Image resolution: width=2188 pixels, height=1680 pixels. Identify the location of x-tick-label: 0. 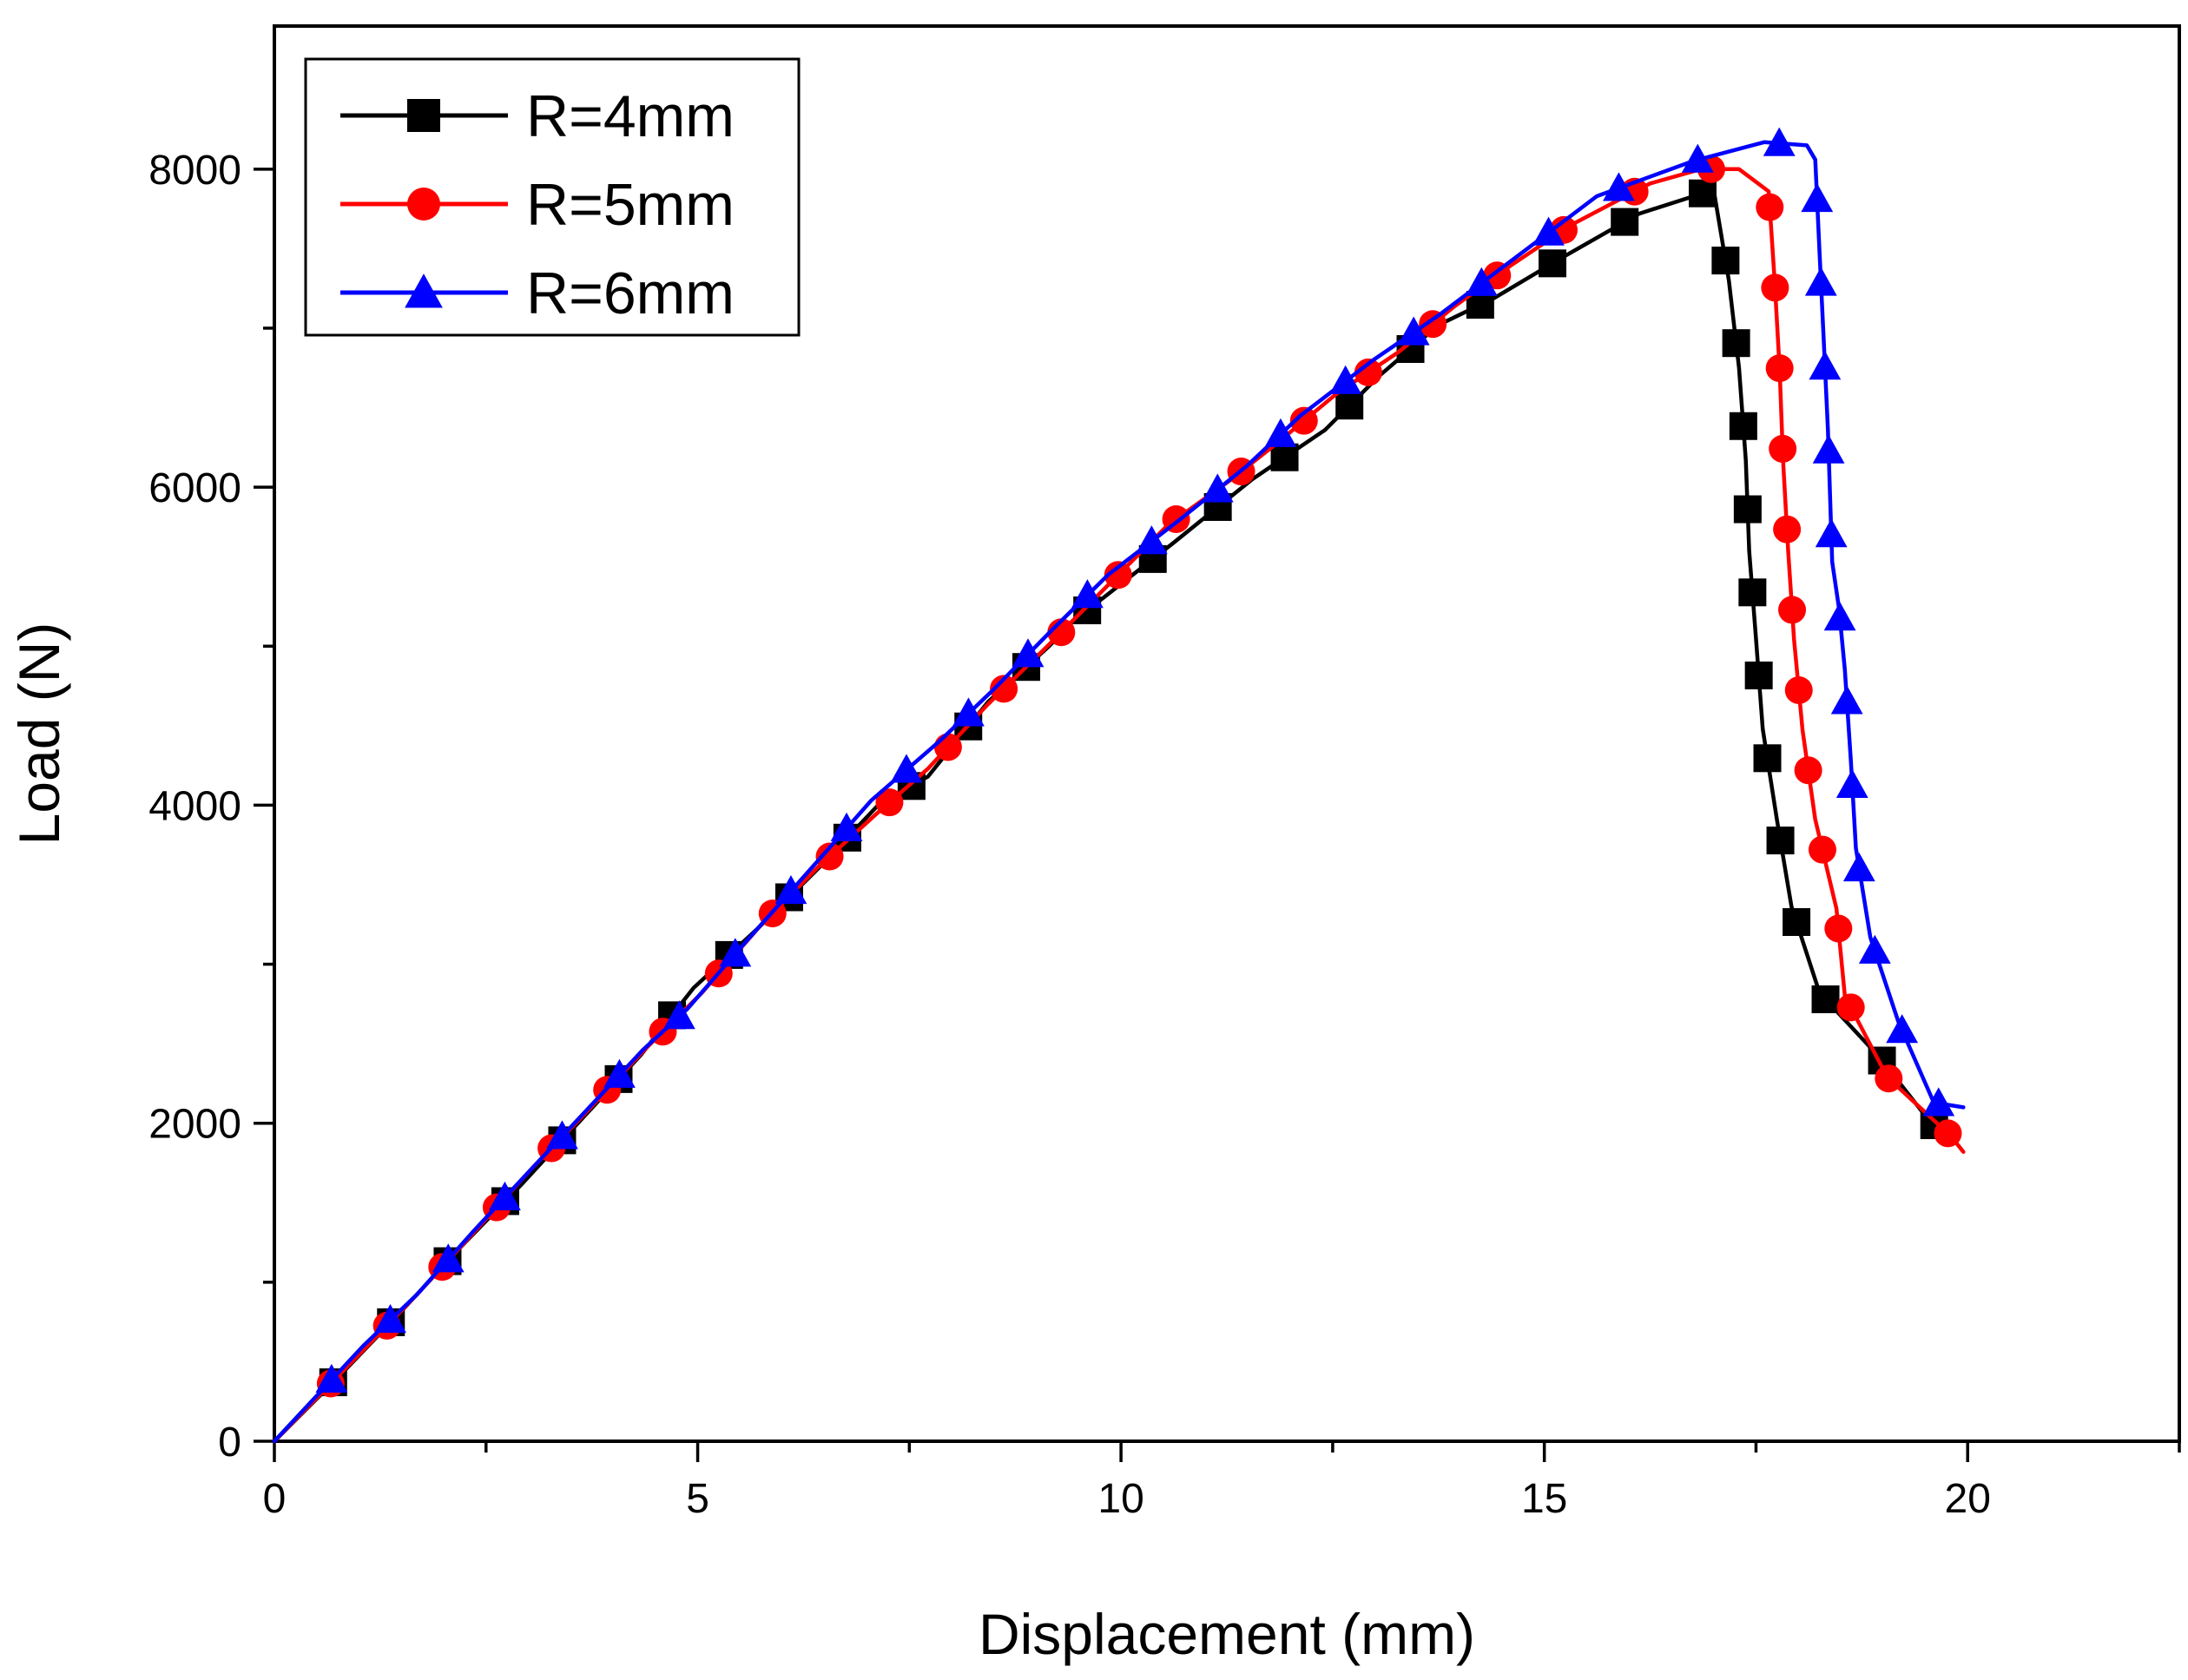
(275, 1499).